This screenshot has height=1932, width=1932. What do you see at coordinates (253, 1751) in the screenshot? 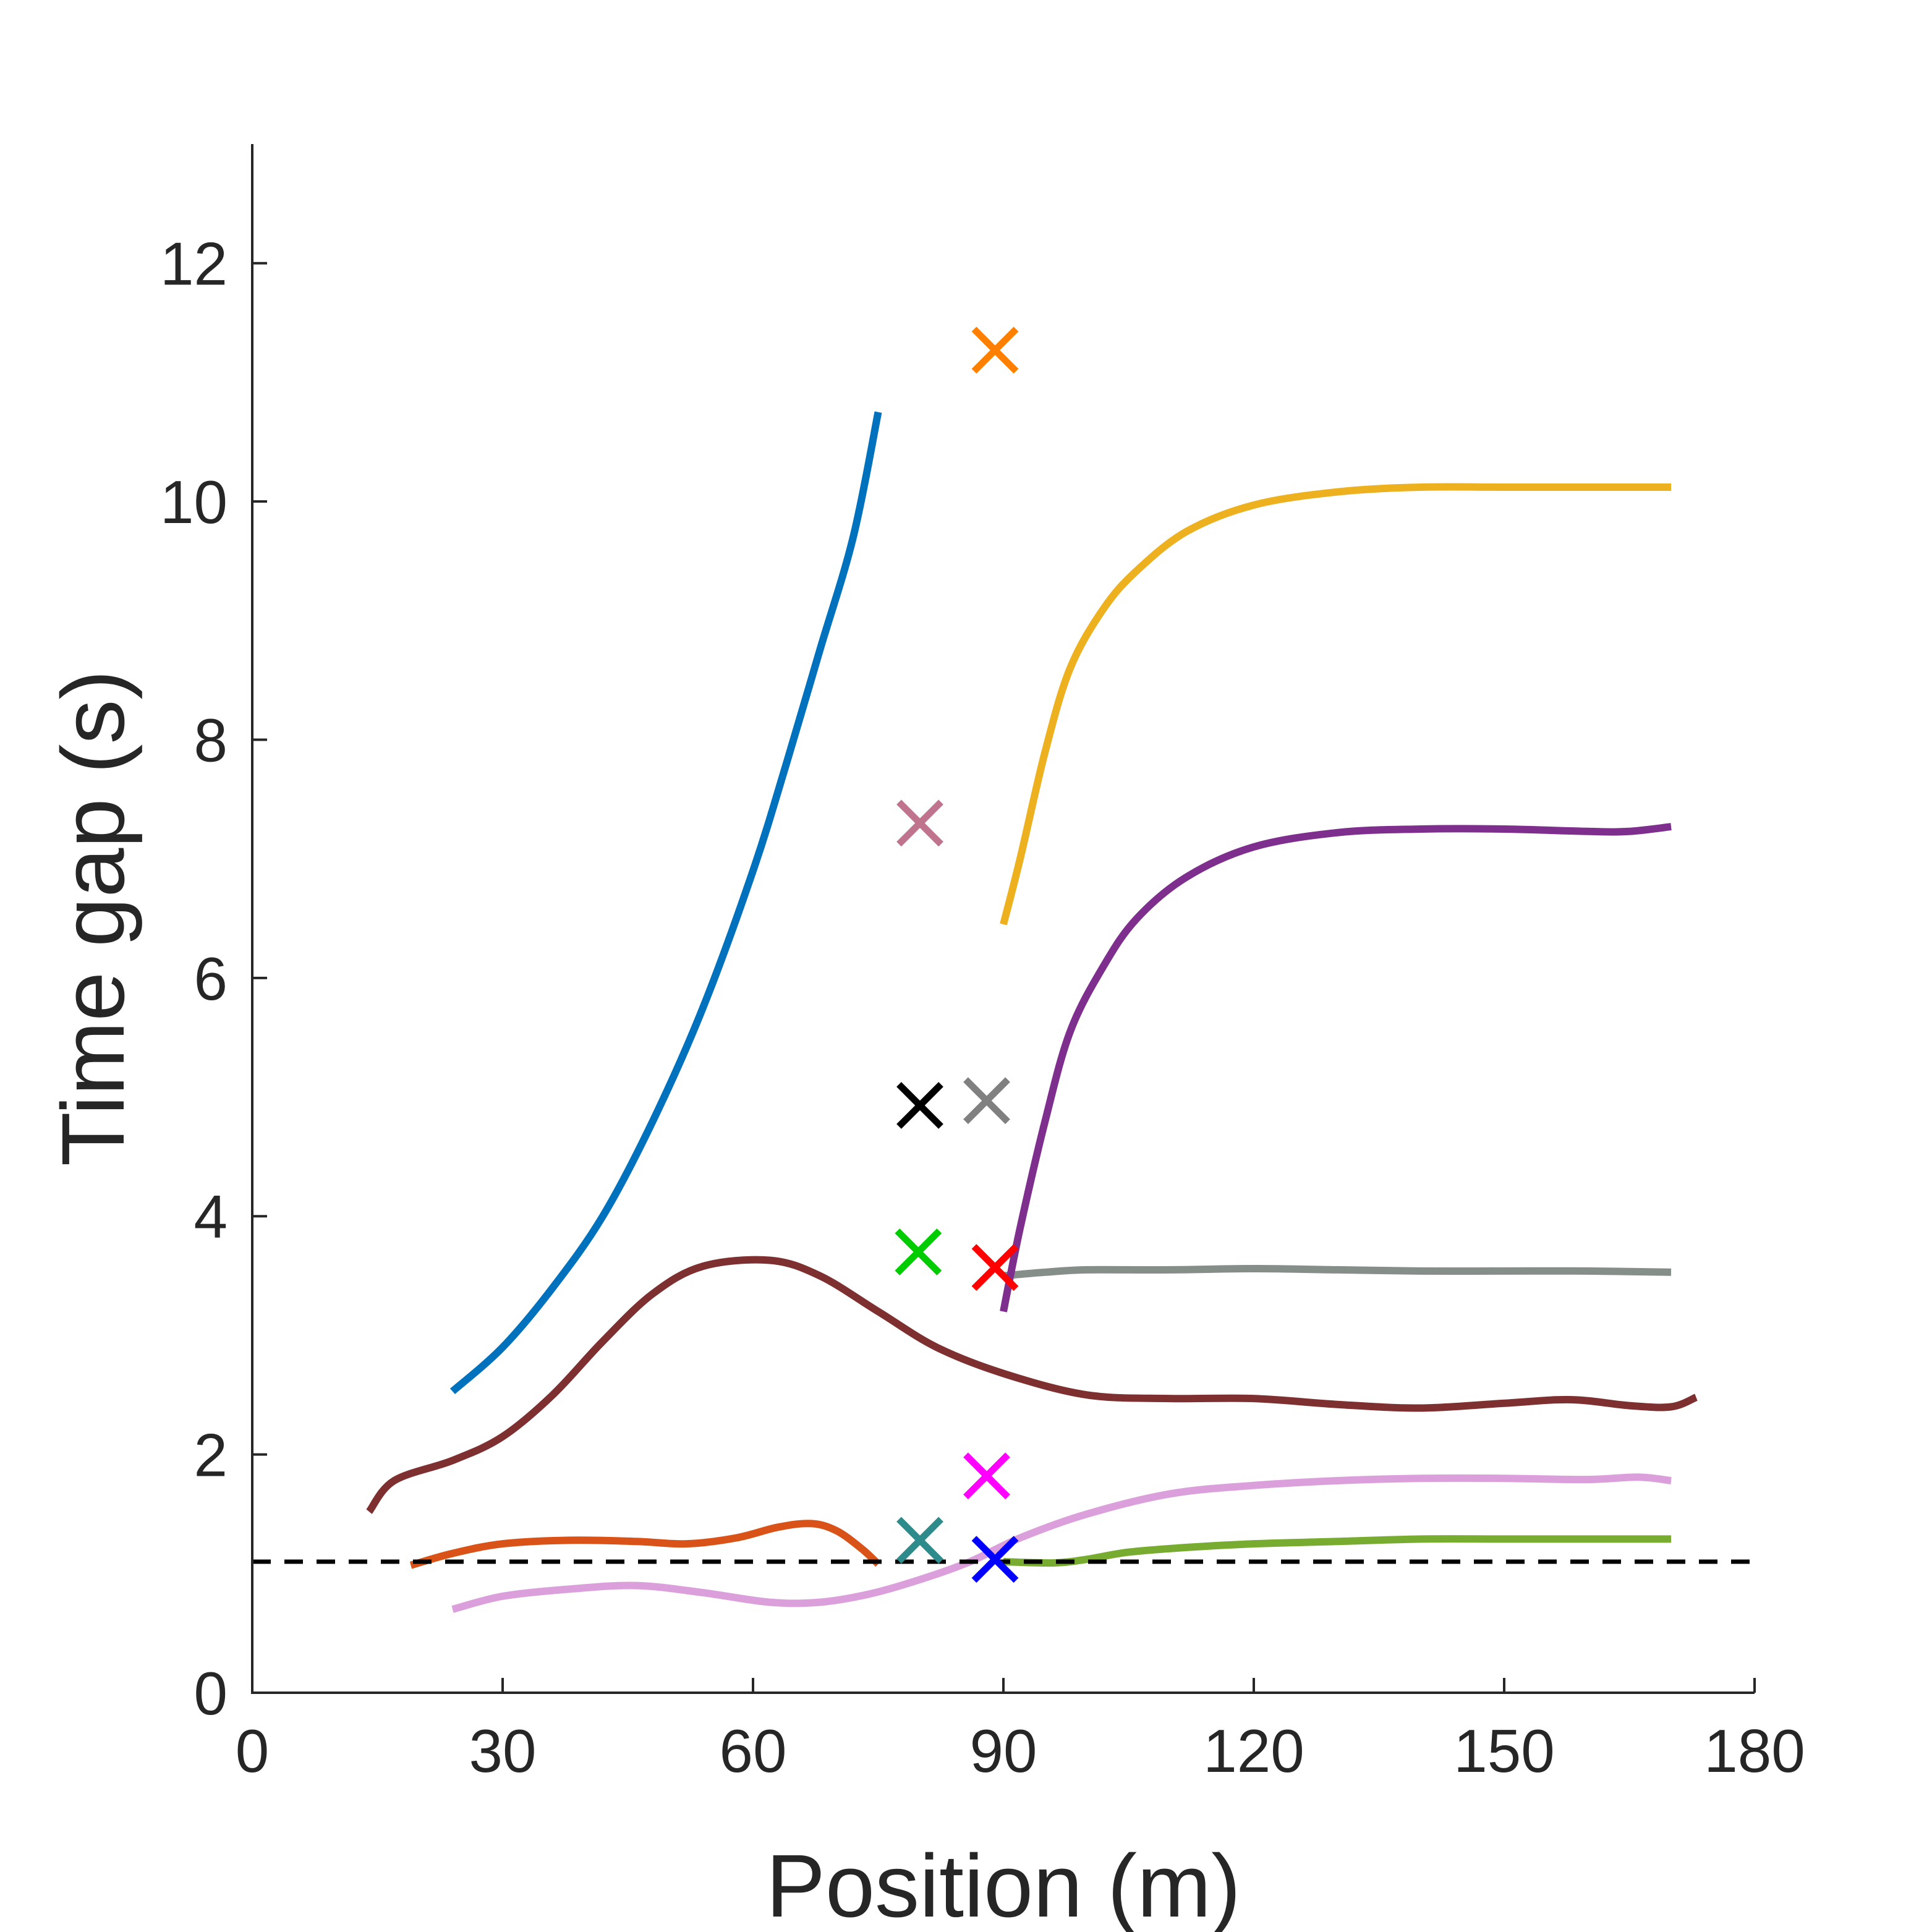
I see `x-tick-label-0: 0` at bounding box center [253, 1751].